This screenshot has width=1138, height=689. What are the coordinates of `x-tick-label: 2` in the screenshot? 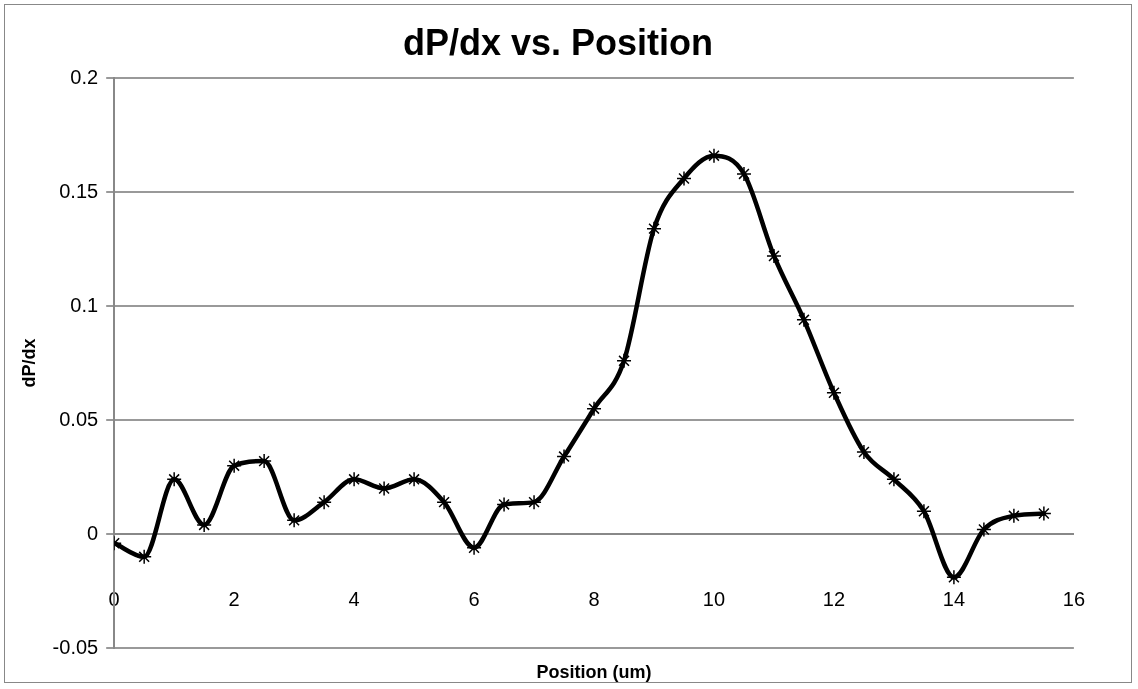 It's located at (234, 598).